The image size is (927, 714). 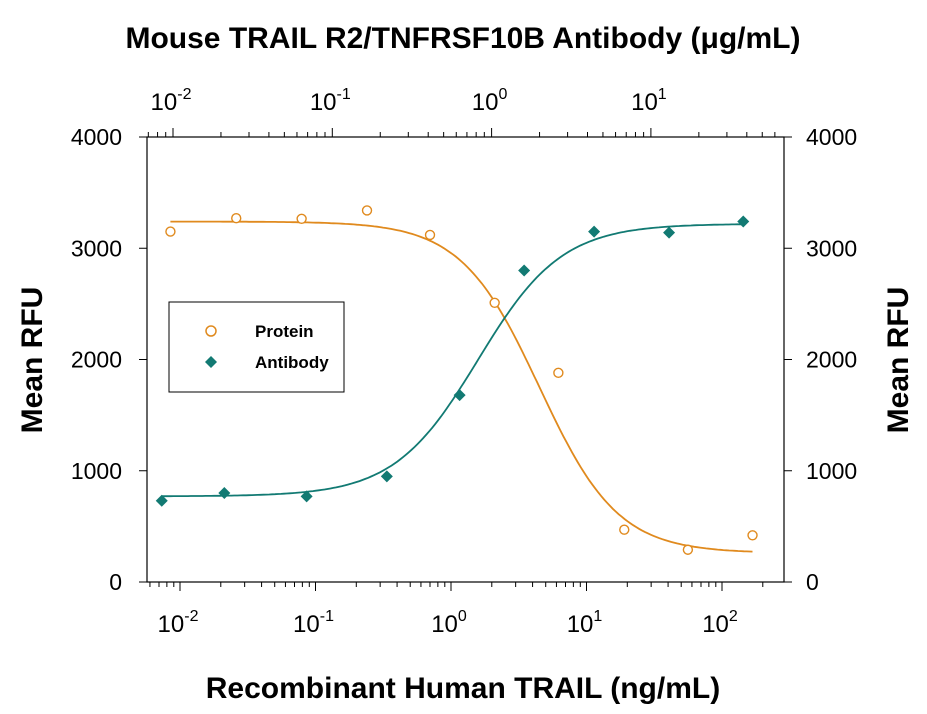 What do you see at coordinates (292, 362) in the screenshot?
I see `legend-label-antibody: Antibody` at bounding box center [292, 362].